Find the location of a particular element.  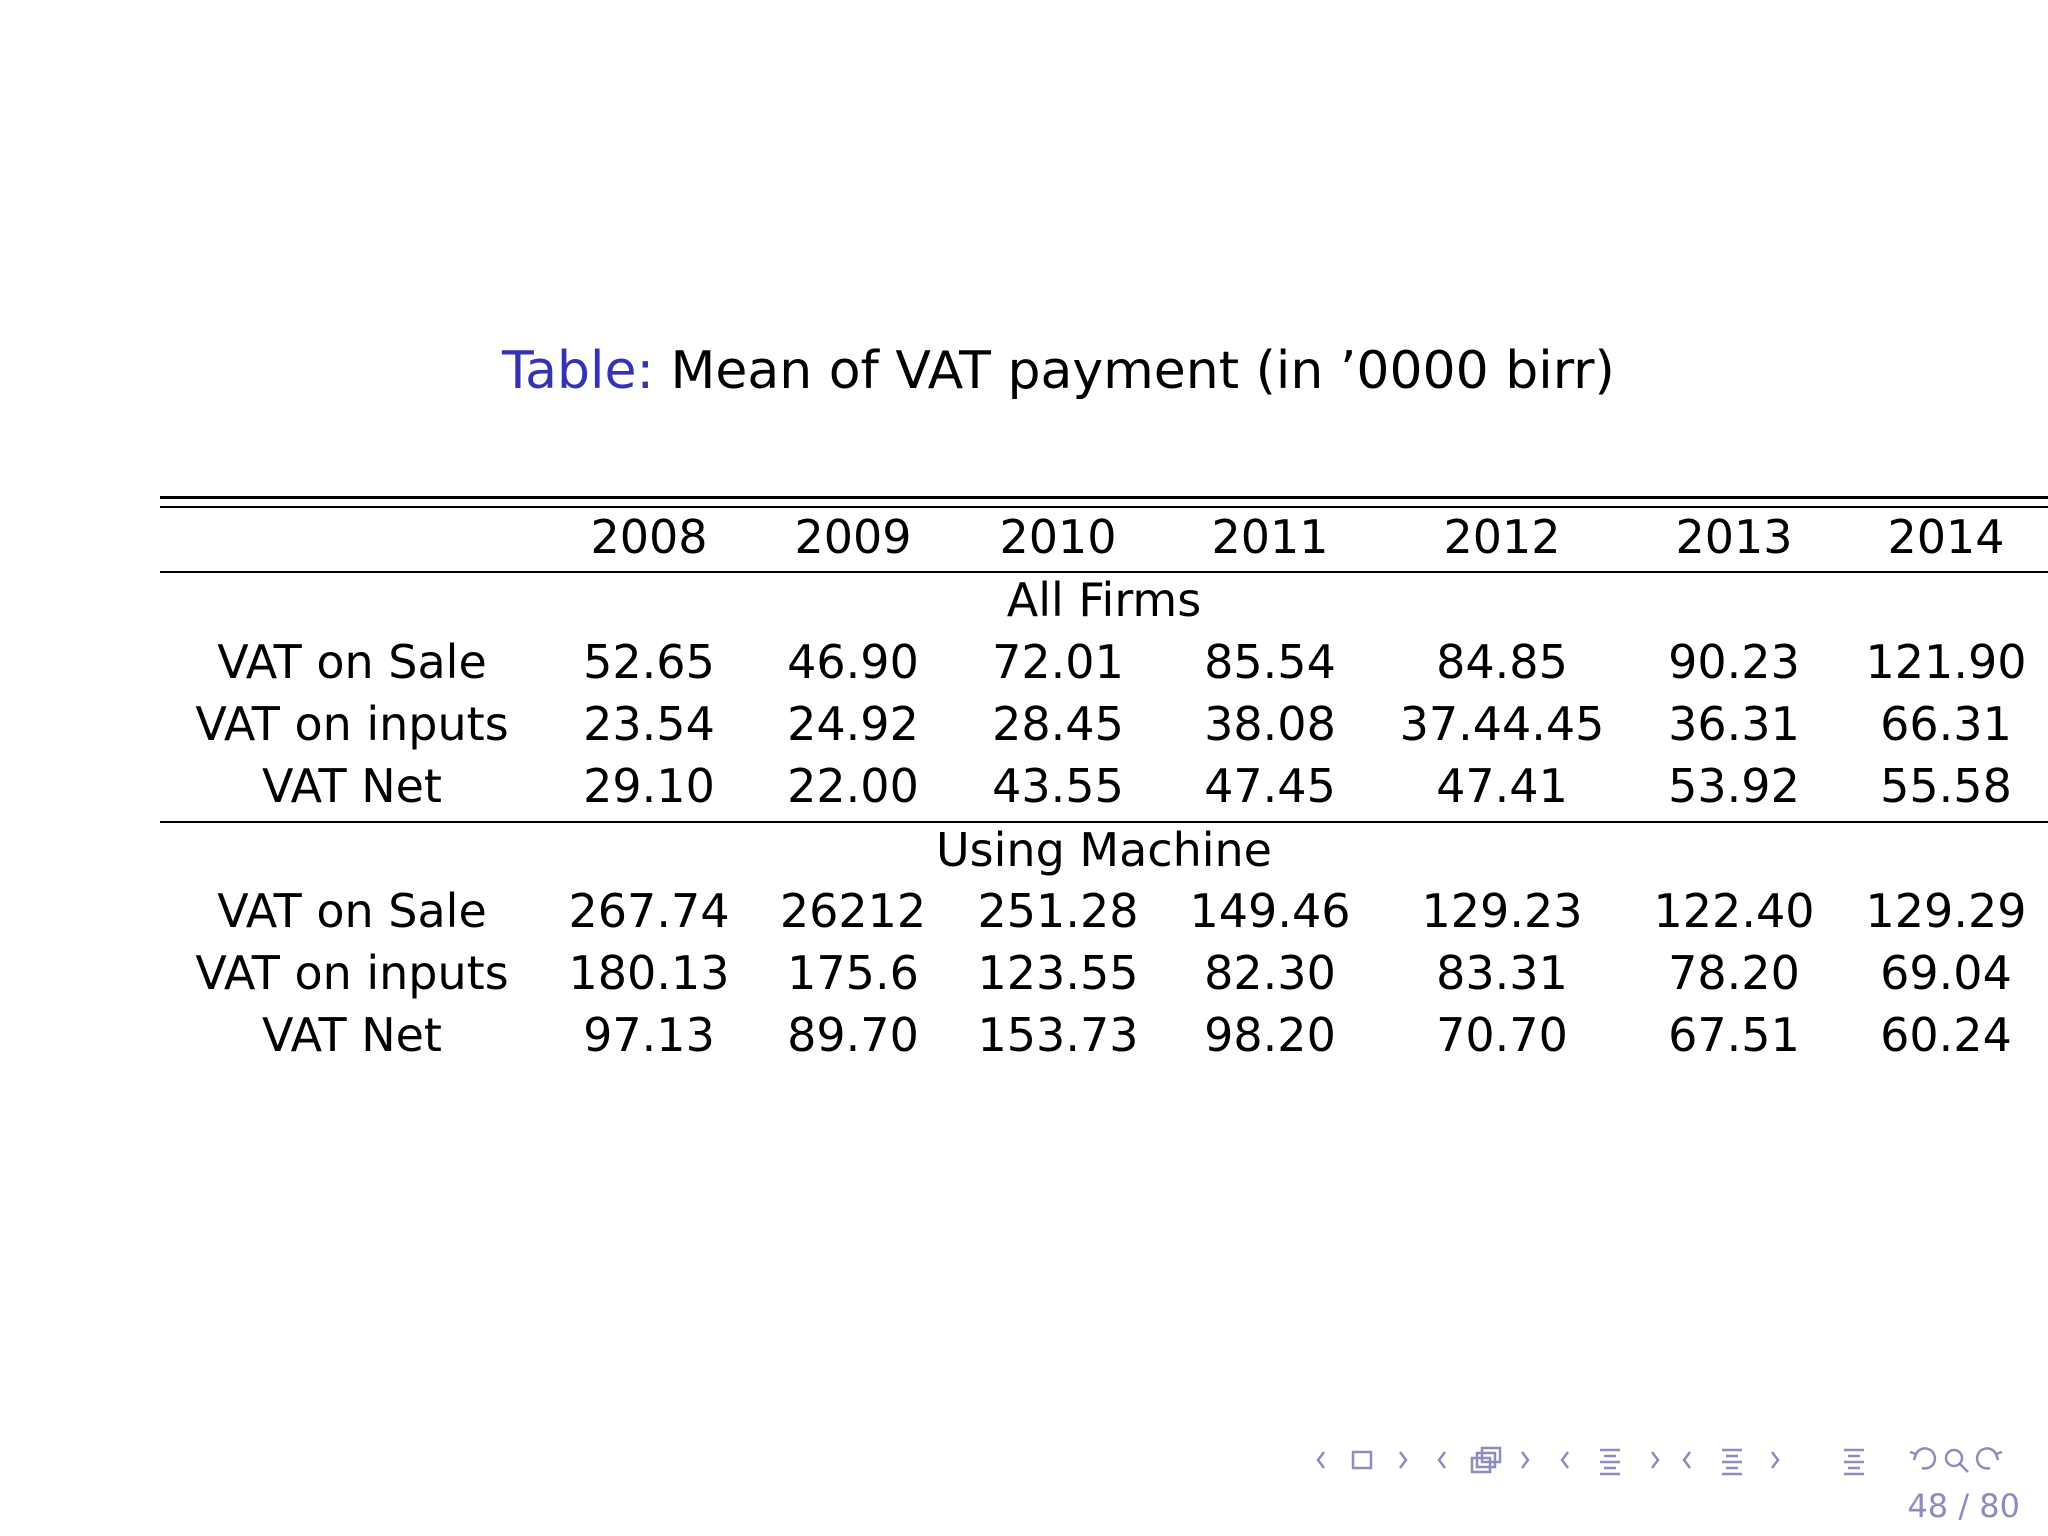

table-cell: 70.70 is located at coordinates (1502, 1035).